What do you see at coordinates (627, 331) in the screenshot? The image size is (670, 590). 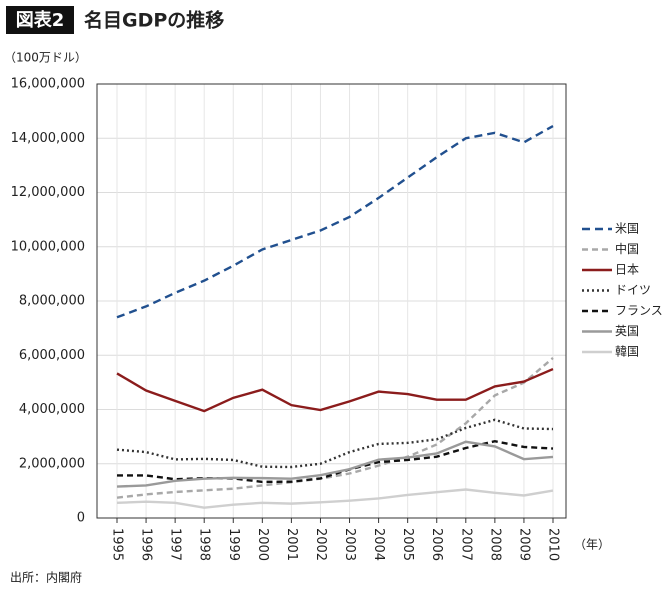 I see `legend-label: 英国` at bounding box center [627, 331].